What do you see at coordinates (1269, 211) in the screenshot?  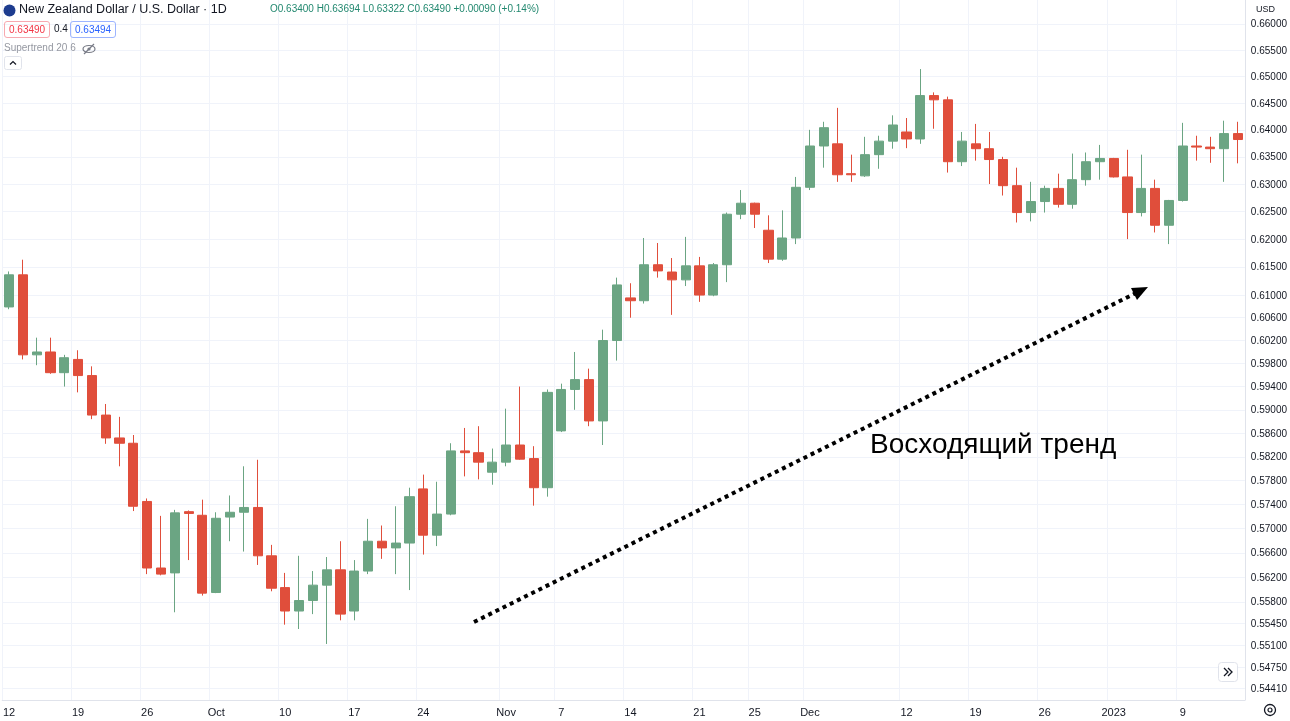 I see `y-tick-label: 0.62500` at bounding box center [1269, 211].